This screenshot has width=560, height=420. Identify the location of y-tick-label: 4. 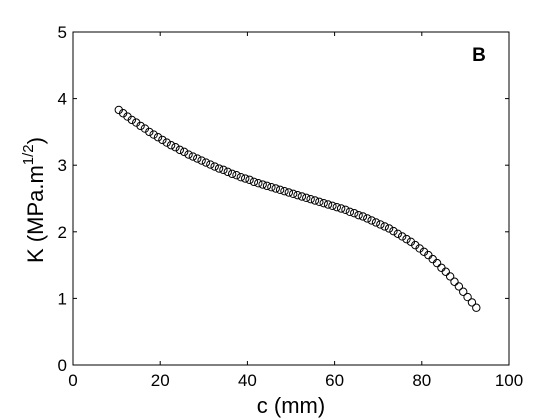
(62, 99).